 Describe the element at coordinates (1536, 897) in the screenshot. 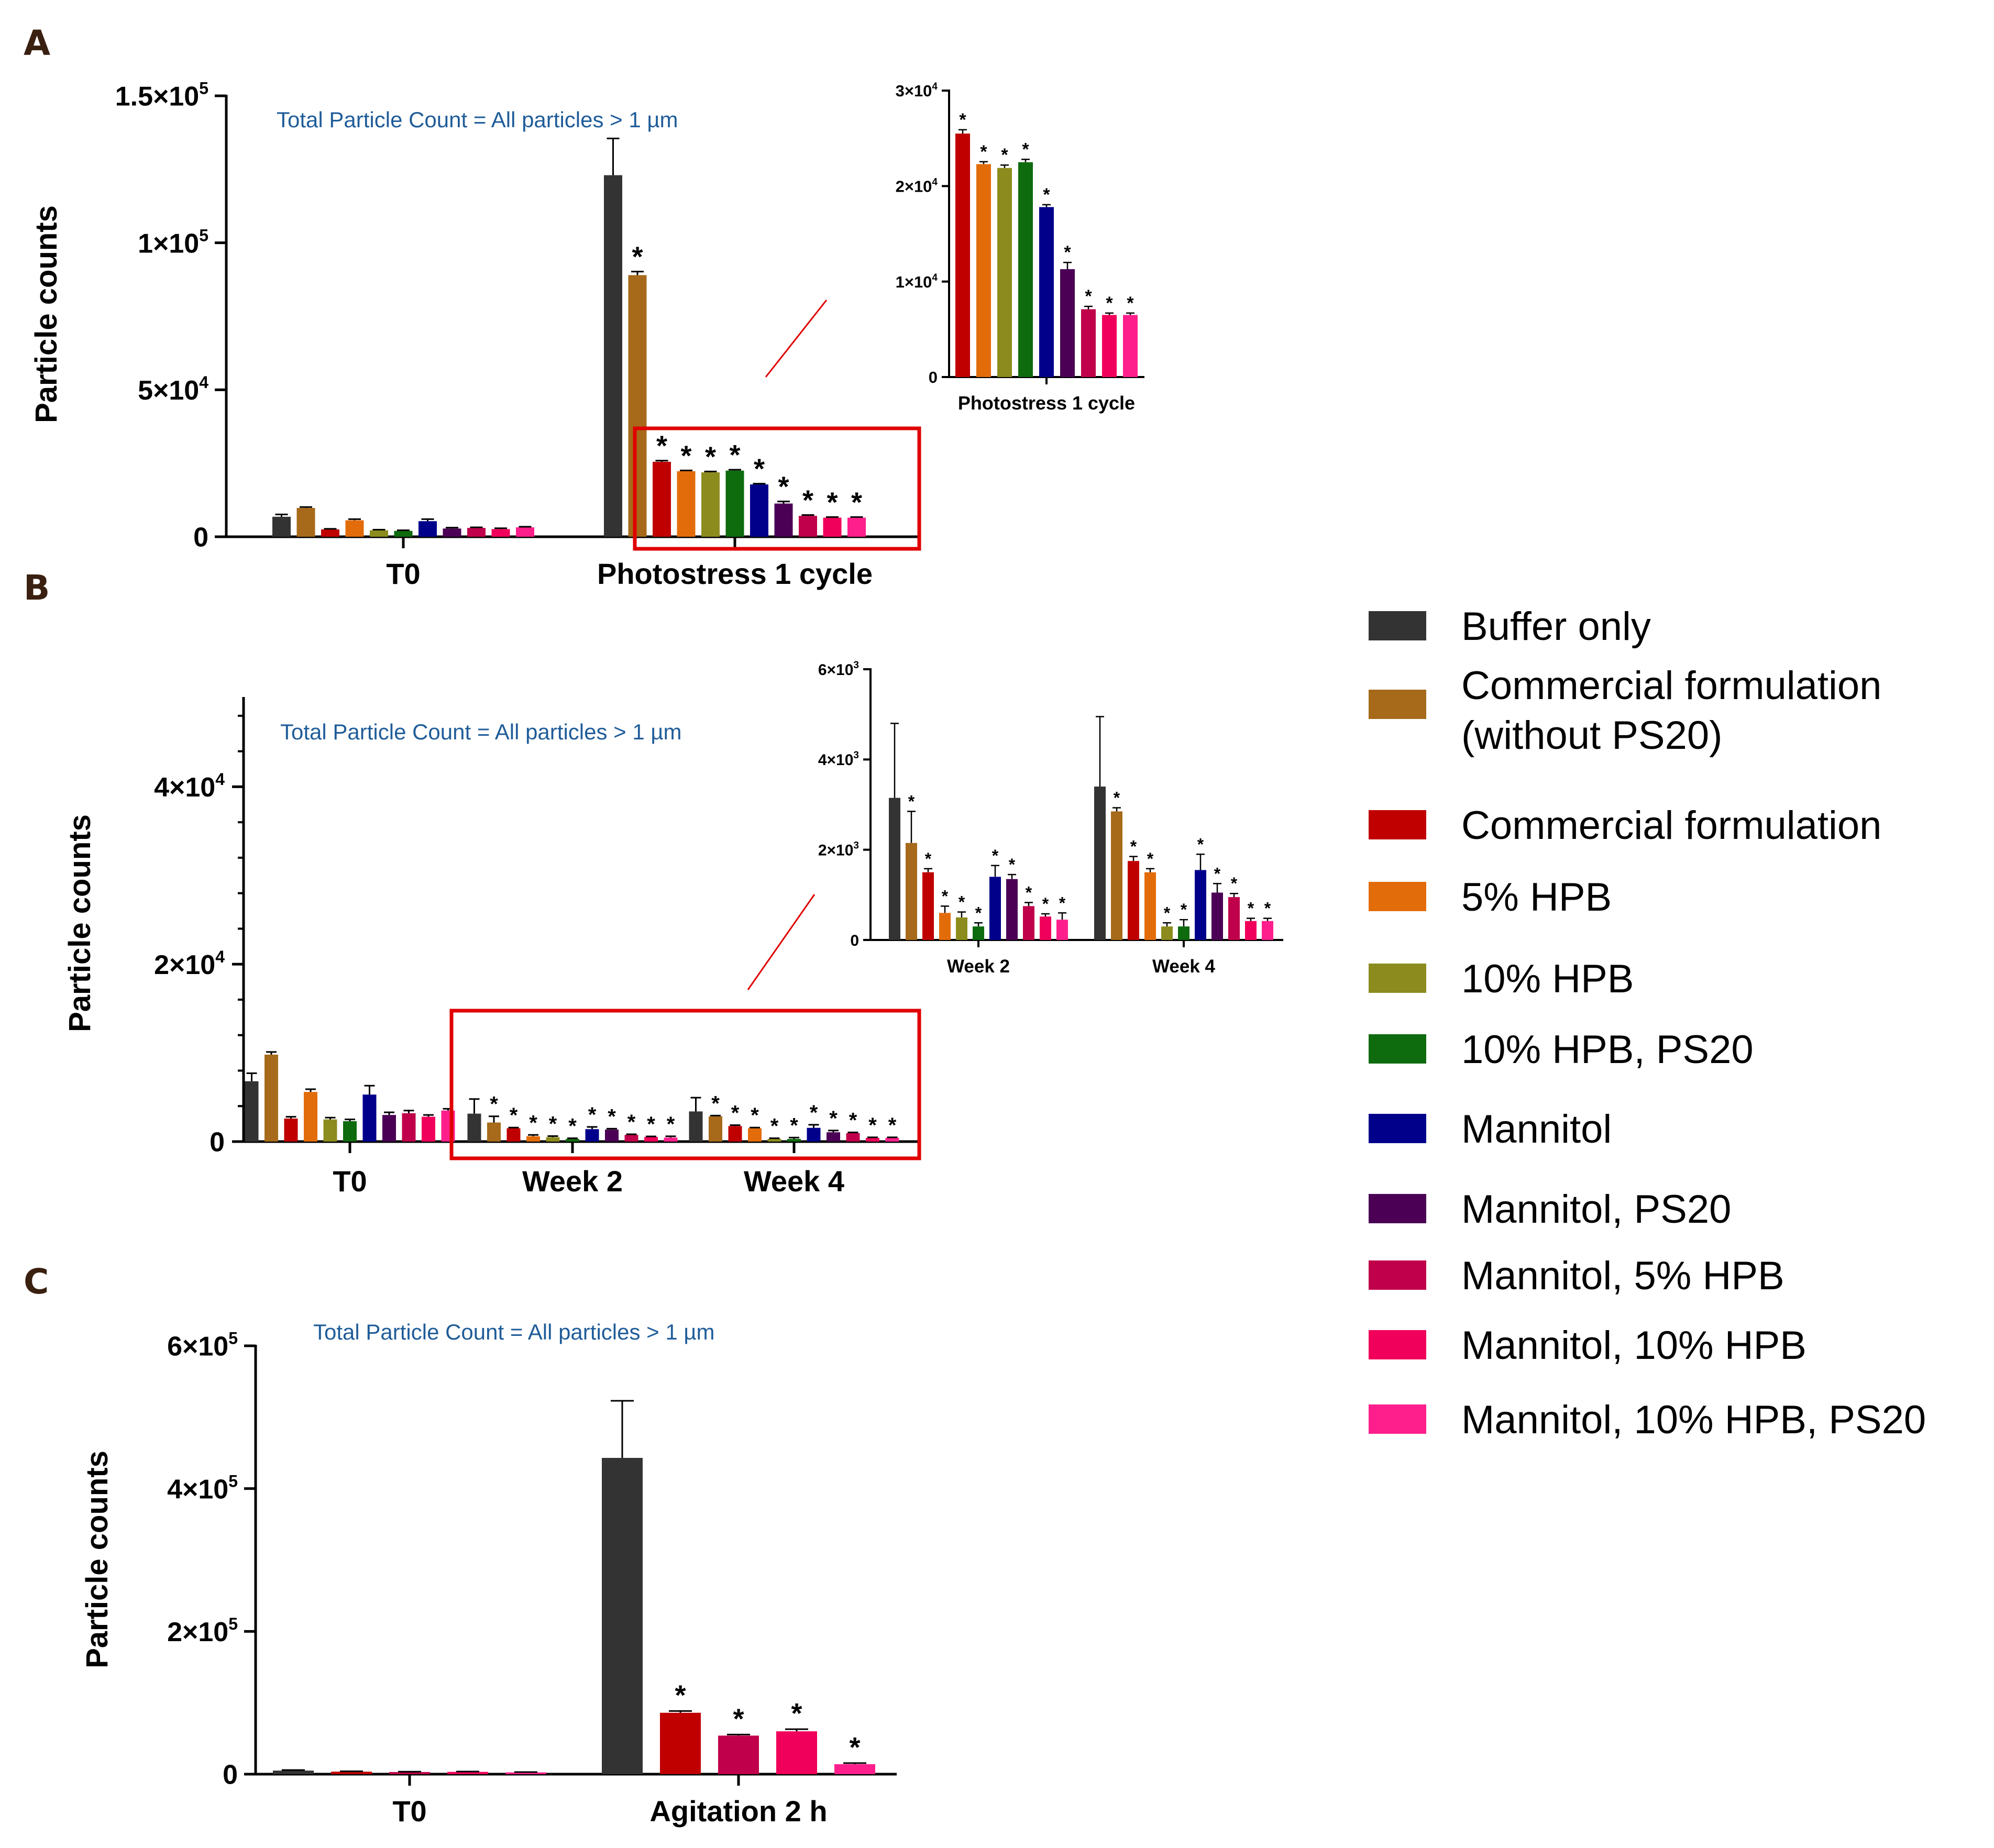

I see `legend-label: 5% HPB` at that location.